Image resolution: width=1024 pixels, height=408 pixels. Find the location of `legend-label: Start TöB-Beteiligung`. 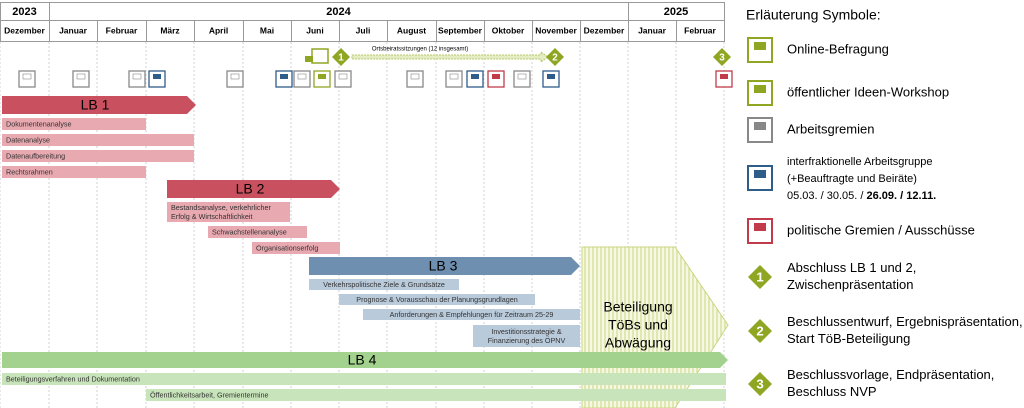

legend-label: Start TöB-Beteiligung is located at coordinates (848, 338).